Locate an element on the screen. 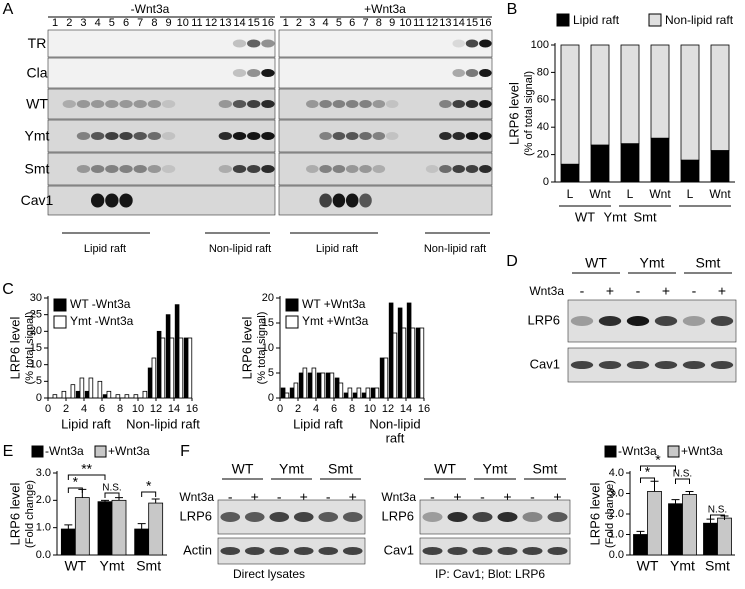 This screenshot has width=745, height=589. treatment-label: Wnt3a is located at coordinates (196, 497).